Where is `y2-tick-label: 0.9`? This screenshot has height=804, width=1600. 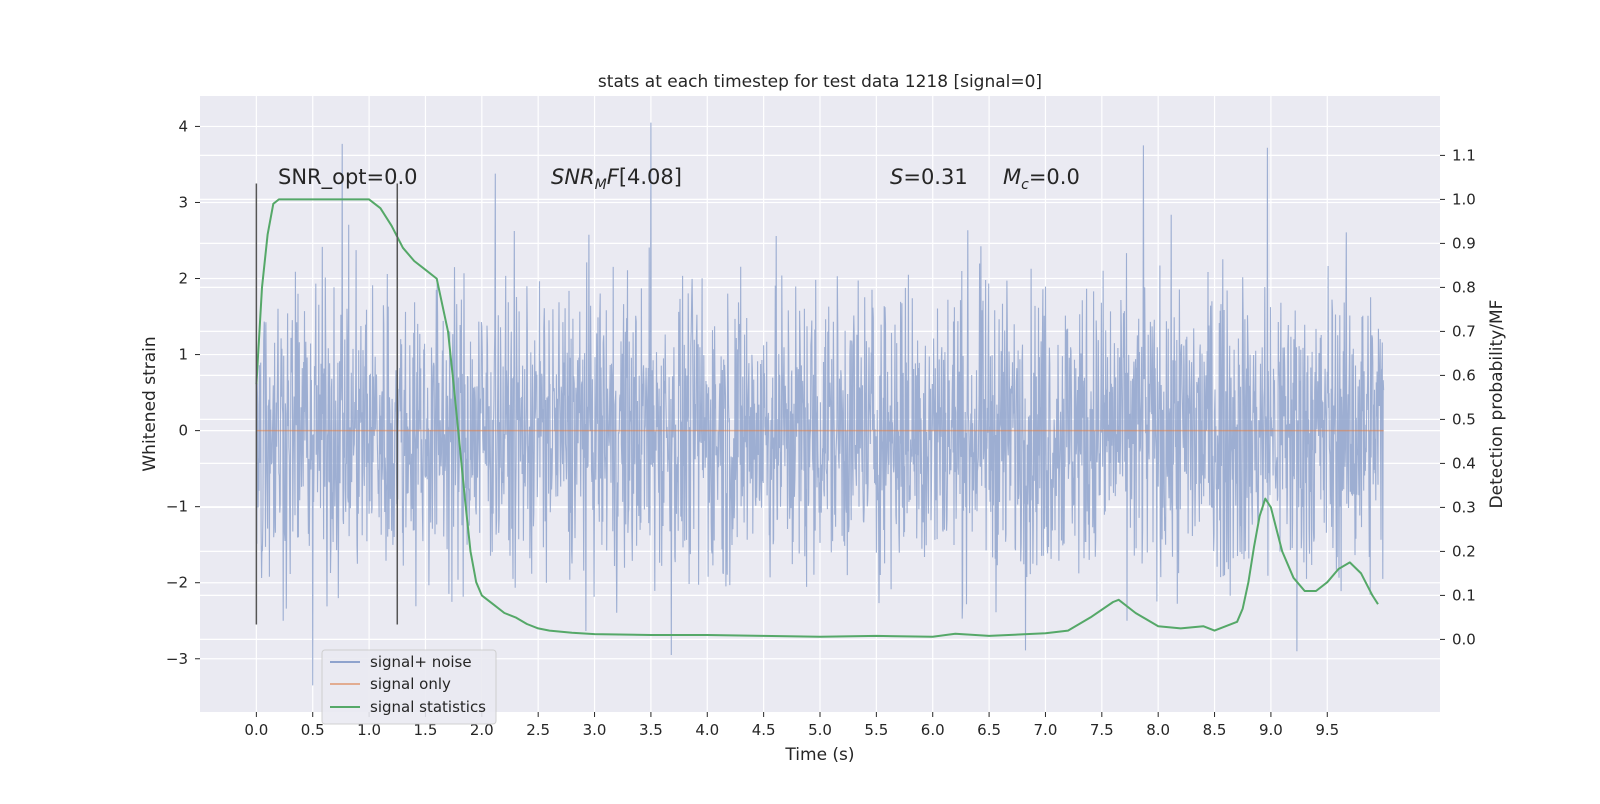 y2-tick-label: 0.9 is located at coordinates (1464, 243).